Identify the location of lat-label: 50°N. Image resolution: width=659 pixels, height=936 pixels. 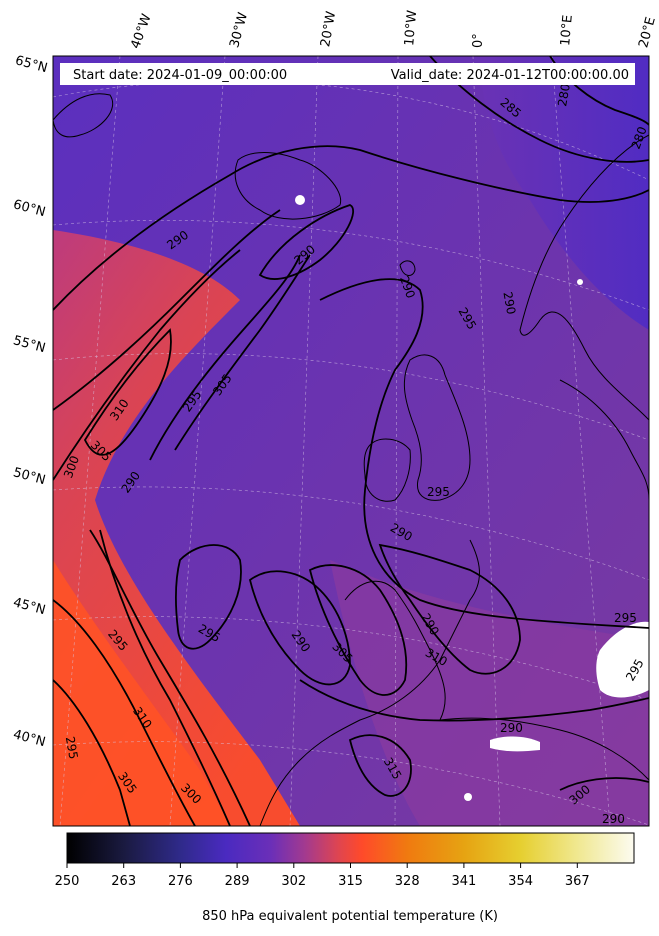
(30, 476).